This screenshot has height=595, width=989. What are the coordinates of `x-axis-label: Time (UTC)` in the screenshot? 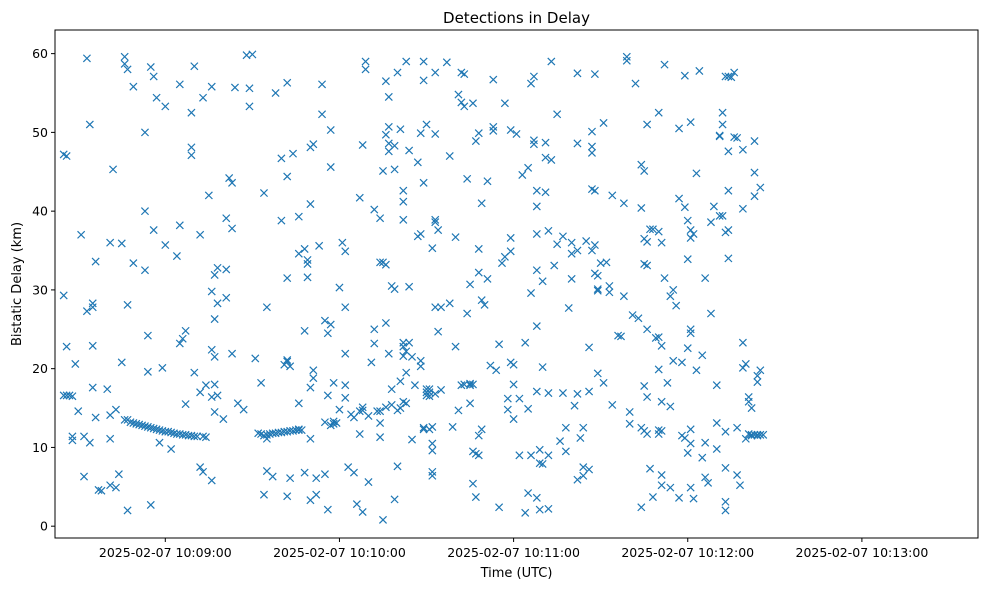 It's located at (516, 573).